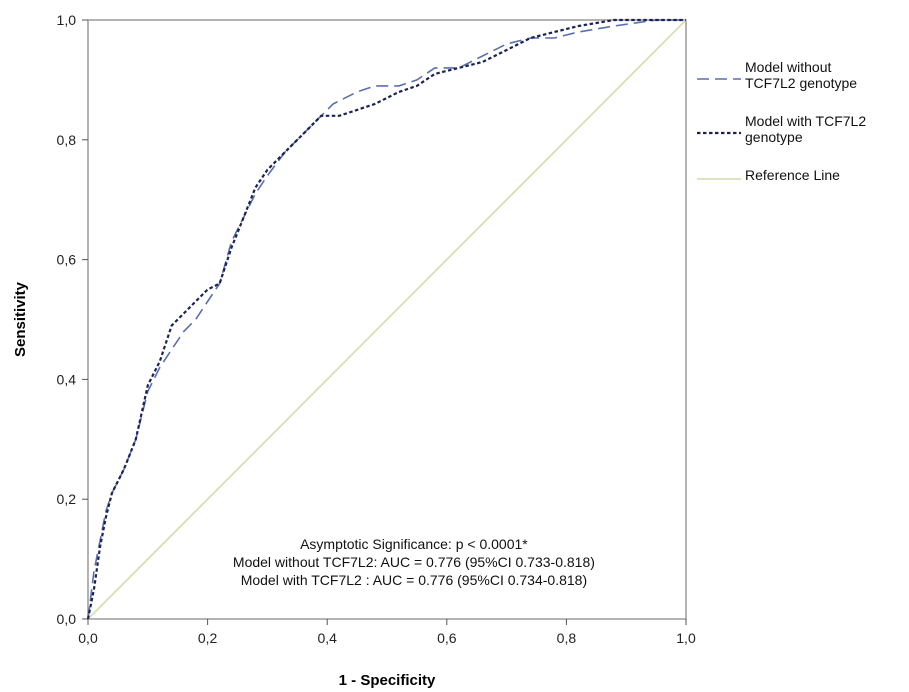 This screenshot has width=909, height=692. What do you see at coordinates (208, 638) in the screenshot?
I see `x-tick-label: 0,2` at bounding box center [208, 638].